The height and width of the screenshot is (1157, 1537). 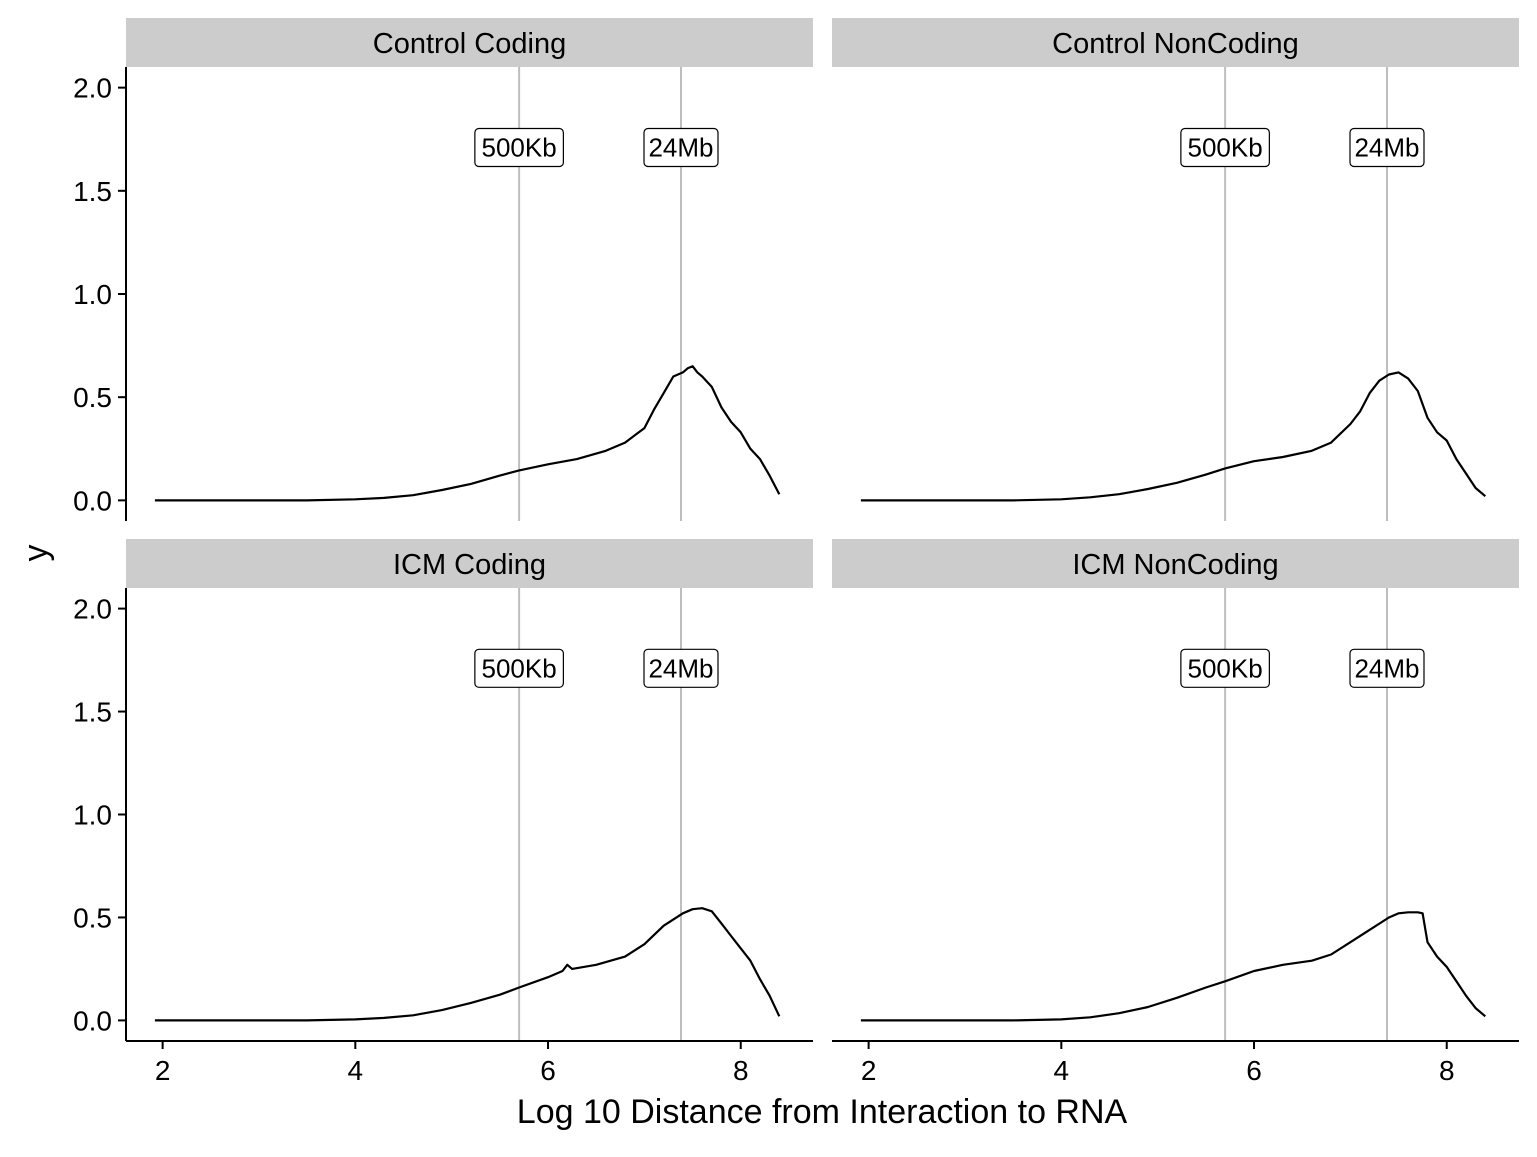 I want to click on facet-strip-title: ICM NonCoding, so click(x=1175, y=565).